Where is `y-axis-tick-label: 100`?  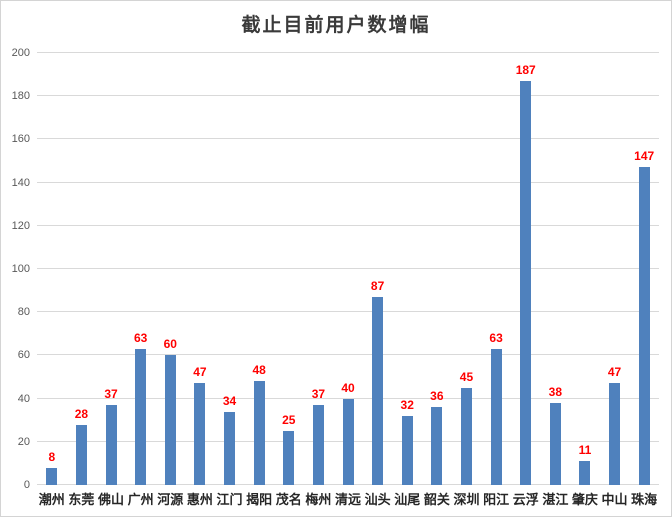
y-axis-tick-label: 100 is located at coordinates (20, 269).